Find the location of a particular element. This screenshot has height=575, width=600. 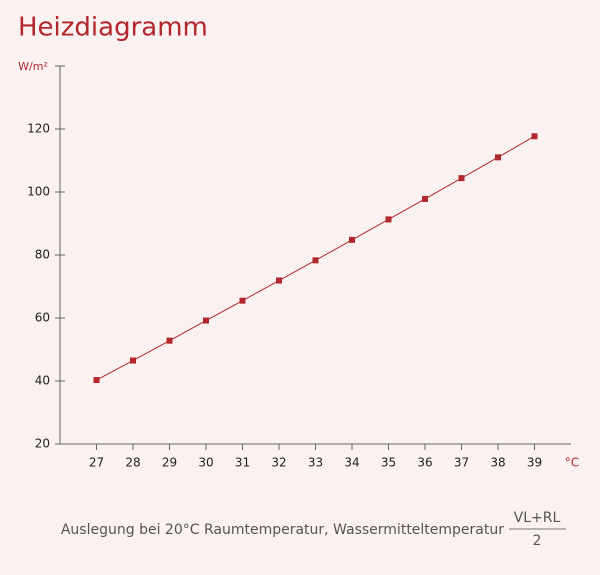

chart-title: Heizdiagramm is located at coordinates (113, 28).